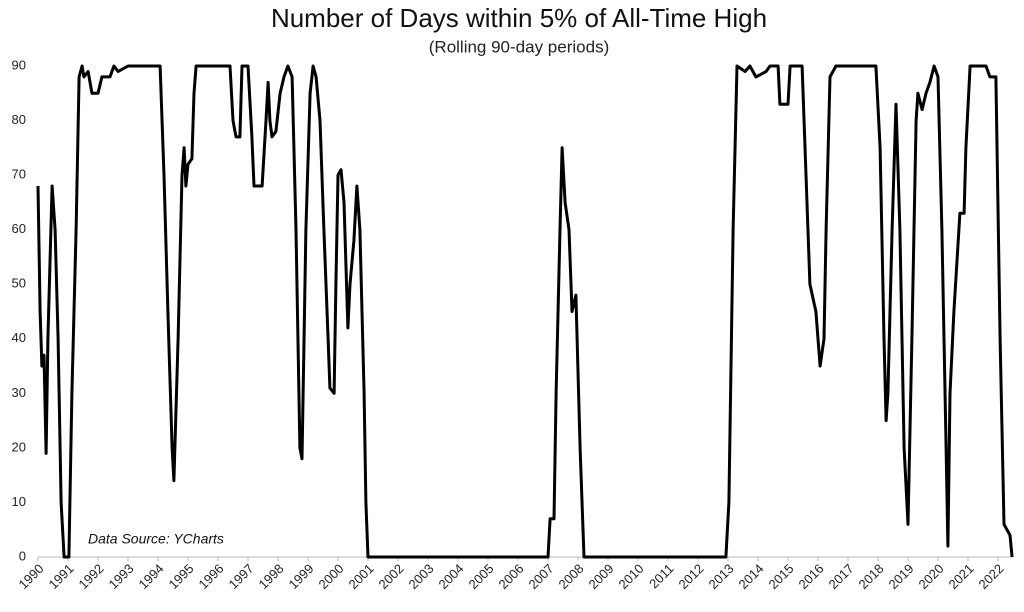 This screenshot has height=612, width=1024. What do you see at coordinates (930, 576) in the screenshot?
I see `x-tick-label: 2020` at bounding box center [930, 576].